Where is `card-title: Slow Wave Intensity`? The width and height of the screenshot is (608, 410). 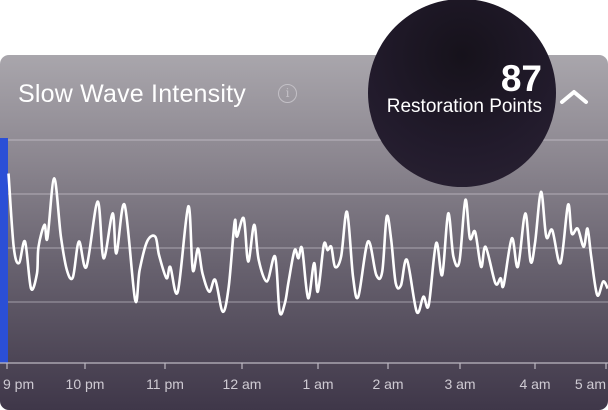 card-title: Slow Wave Intensity is located at coordinates (132, 94).